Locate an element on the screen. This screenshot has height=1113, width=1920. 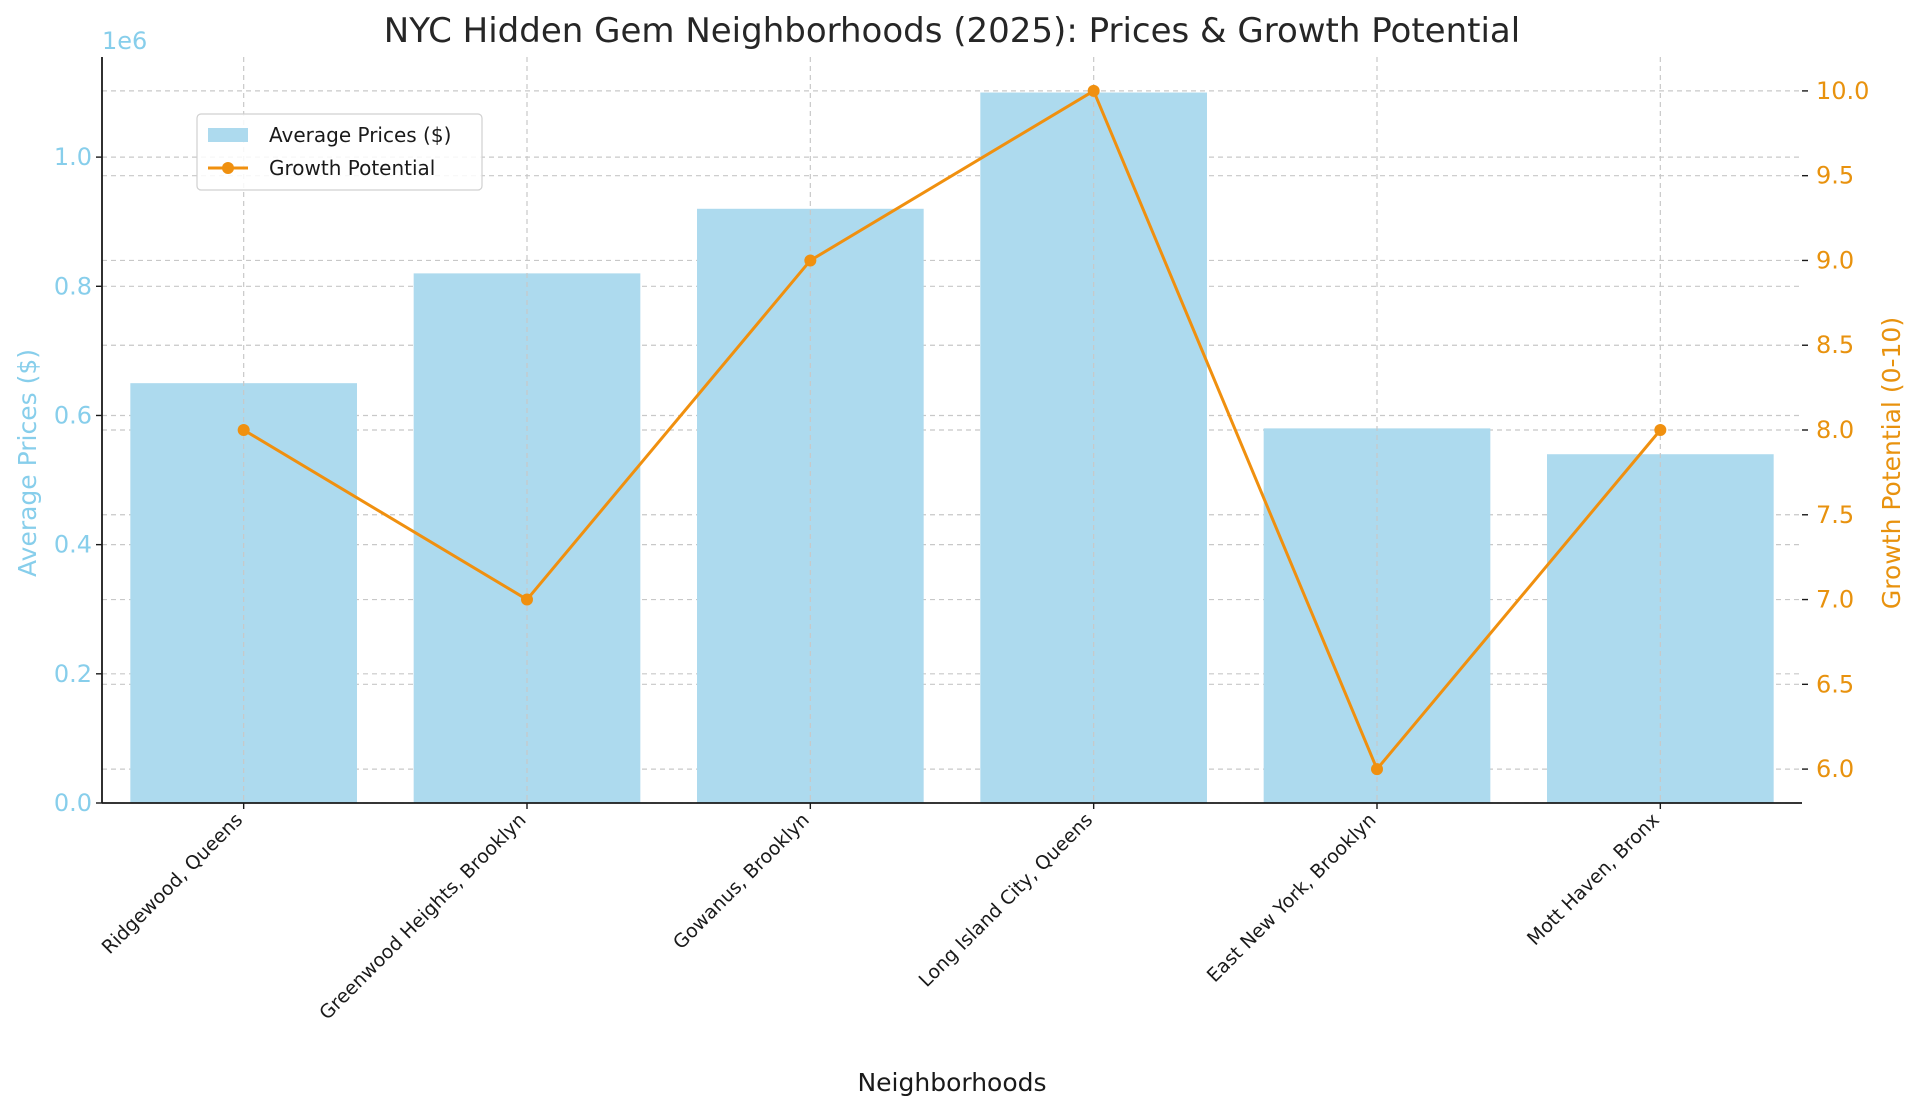
y-left-tick-label: 0.0 is located at coordinates (73, 803).